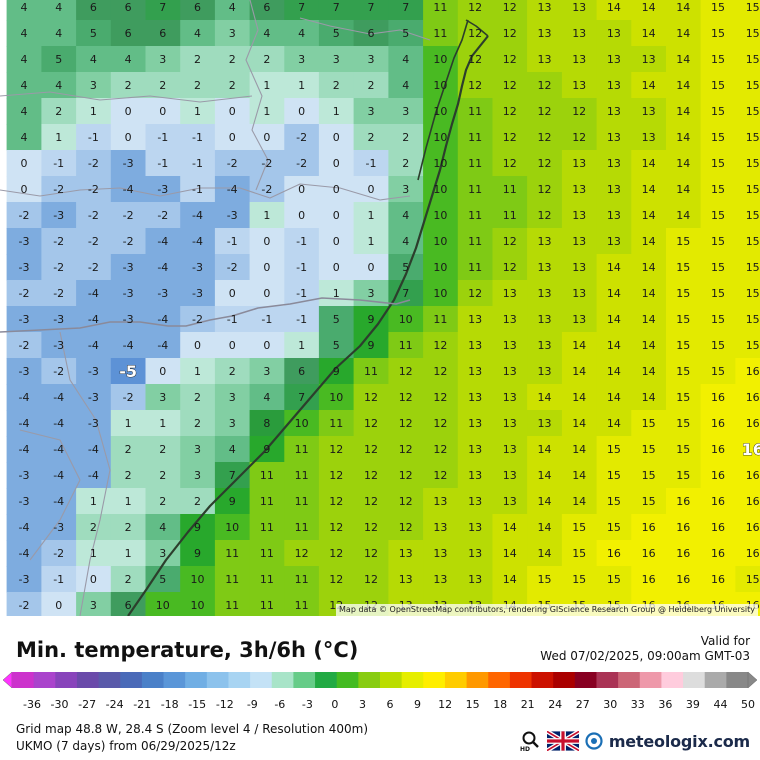 Image resolution: width=760 pixels, height=760 pixels. Describe the element at coordinates (232, 397) in the screenshot. I see `temperature-value: 3` at that location.